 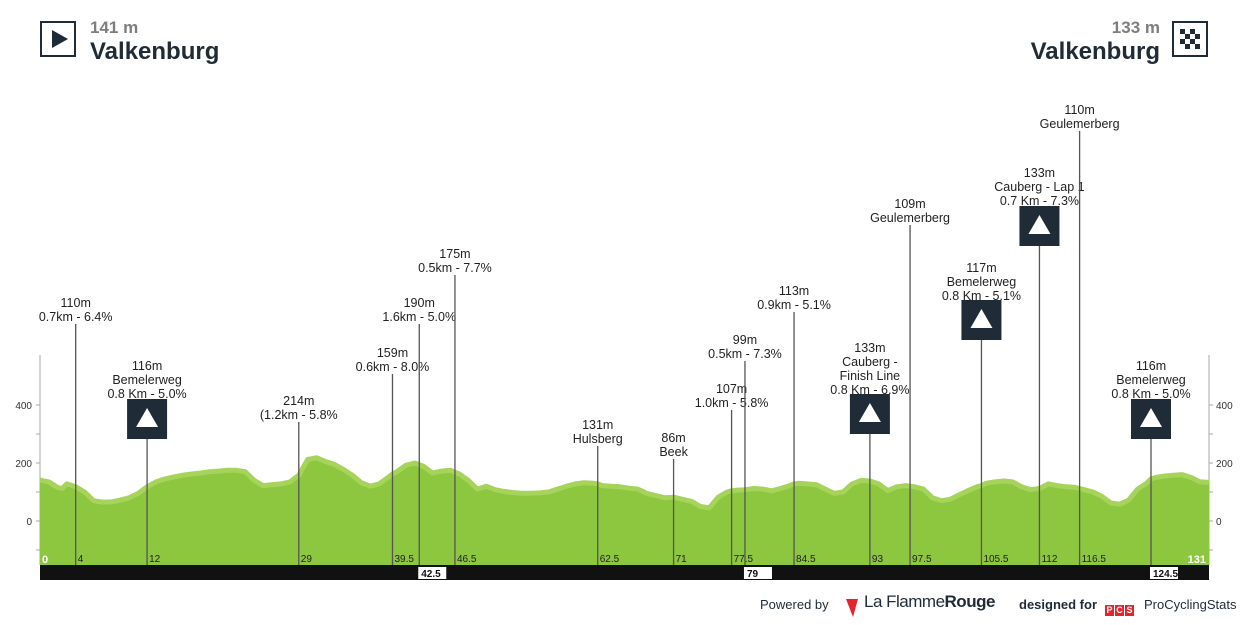 I want to click on marker-label: 0.8 Km - 5.1%, so click(x=981, y=296).